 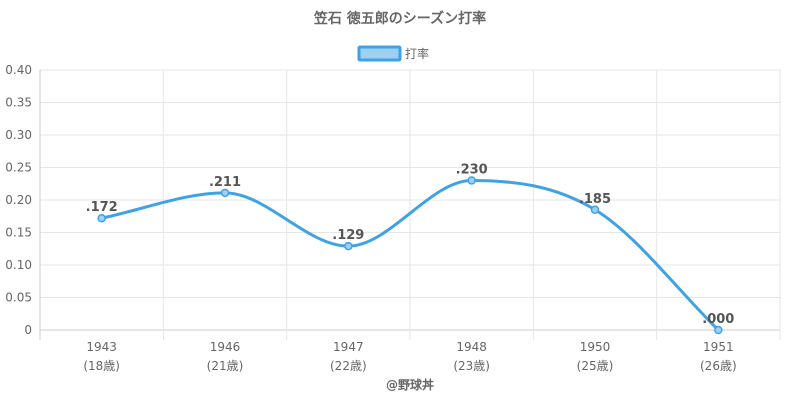 I want to click on y-tick-label: 0.25, so click(x=18, y=168).